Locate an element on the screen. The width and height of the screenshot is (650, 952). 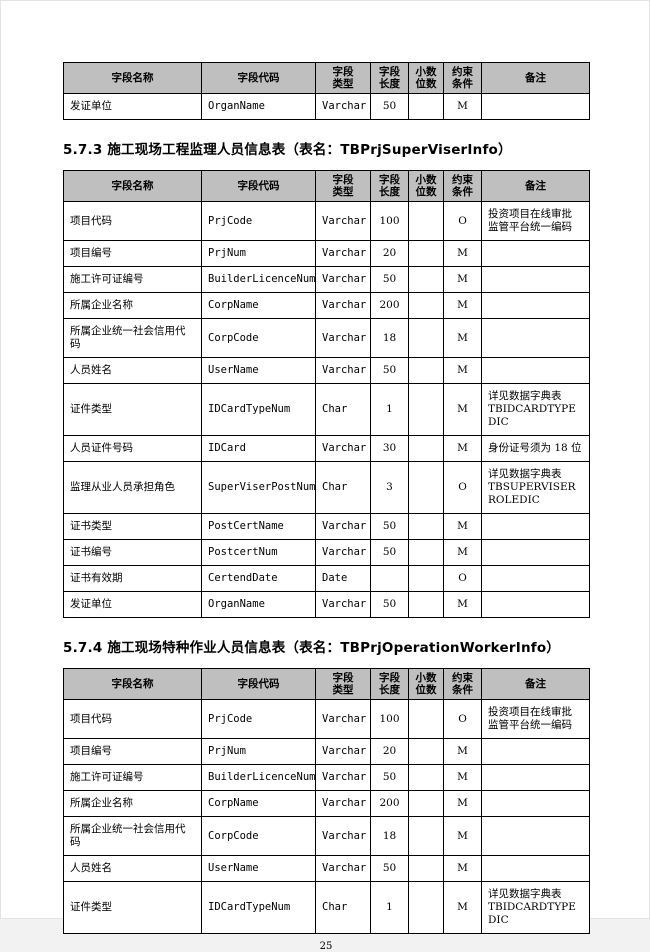
table-row: 所属企业名称 CorpName Varchar 200 M is located at coordinates (326, 803).